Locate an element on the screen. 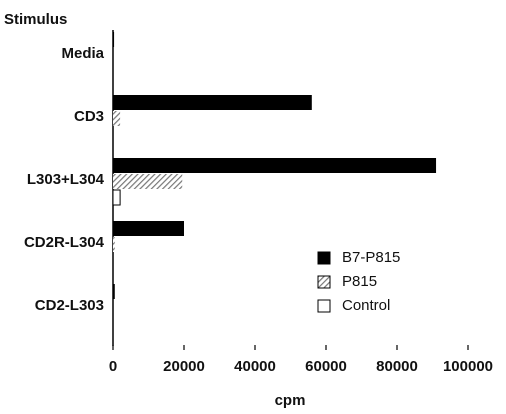 This screenshot has height=414, width=506. legend-label: Control is located at coordinates (366, 305).